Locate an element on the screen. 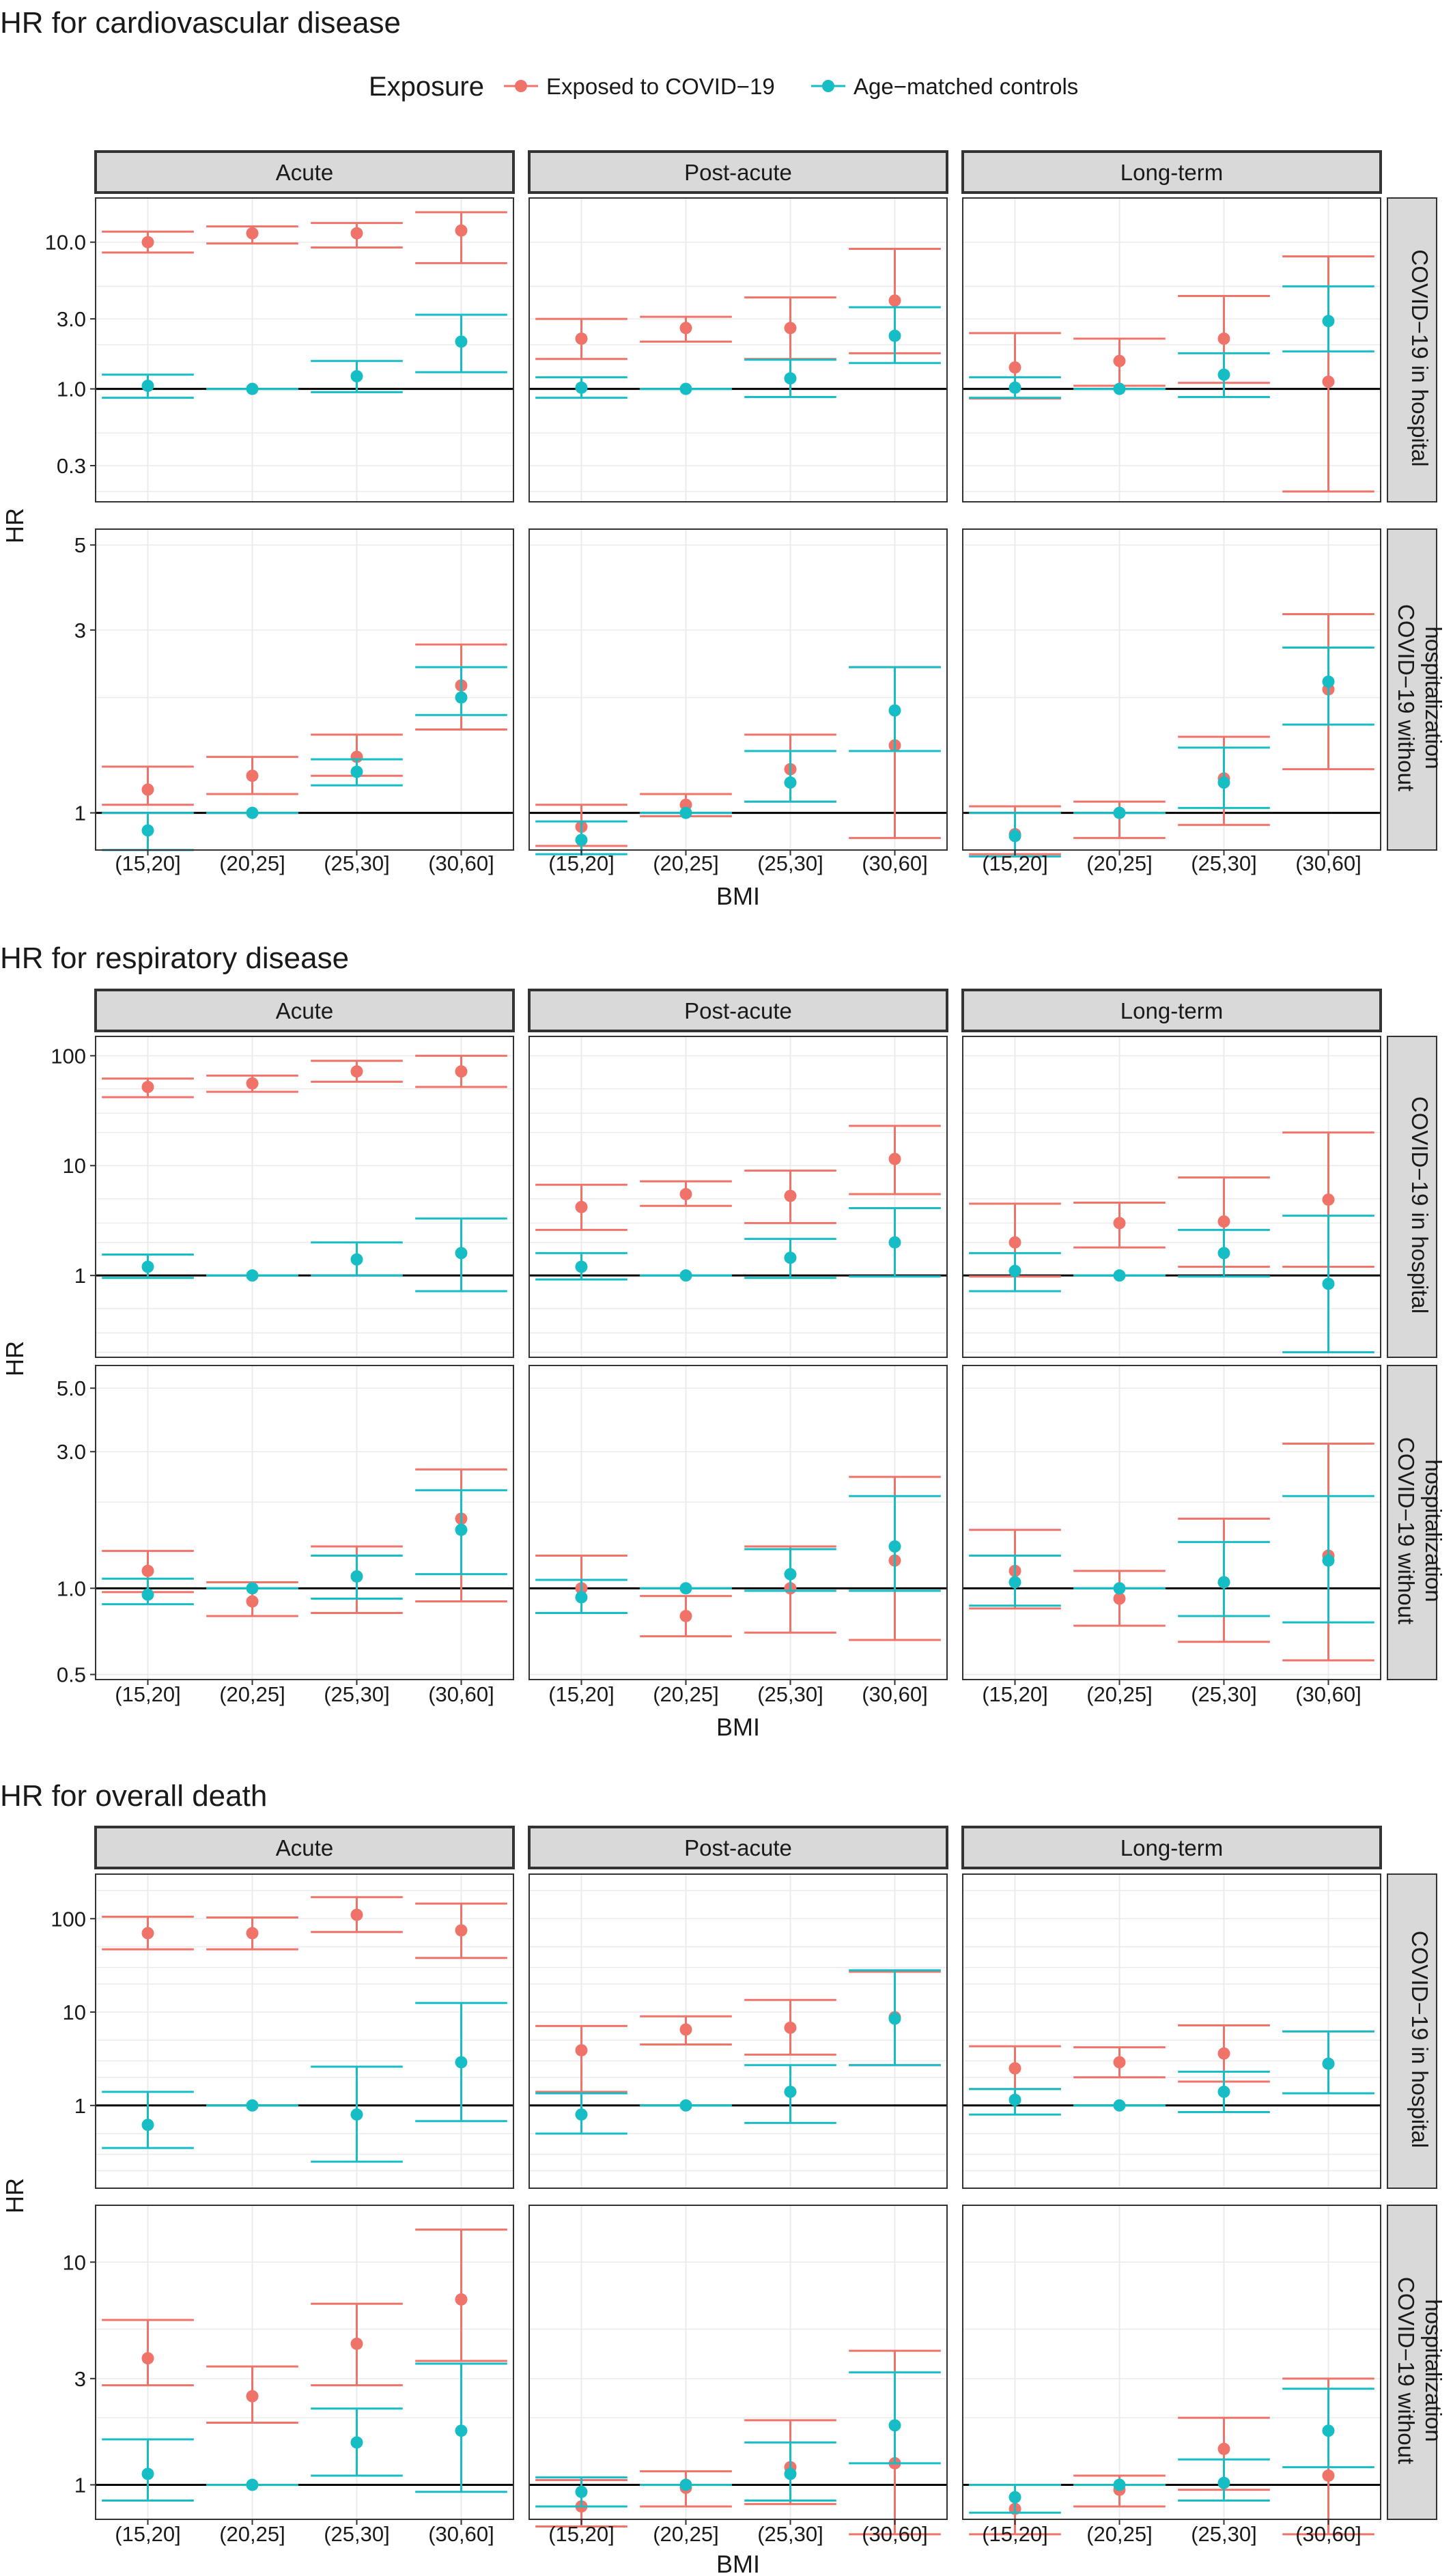  column-strip-acute is located at coordinates (304, 1847).